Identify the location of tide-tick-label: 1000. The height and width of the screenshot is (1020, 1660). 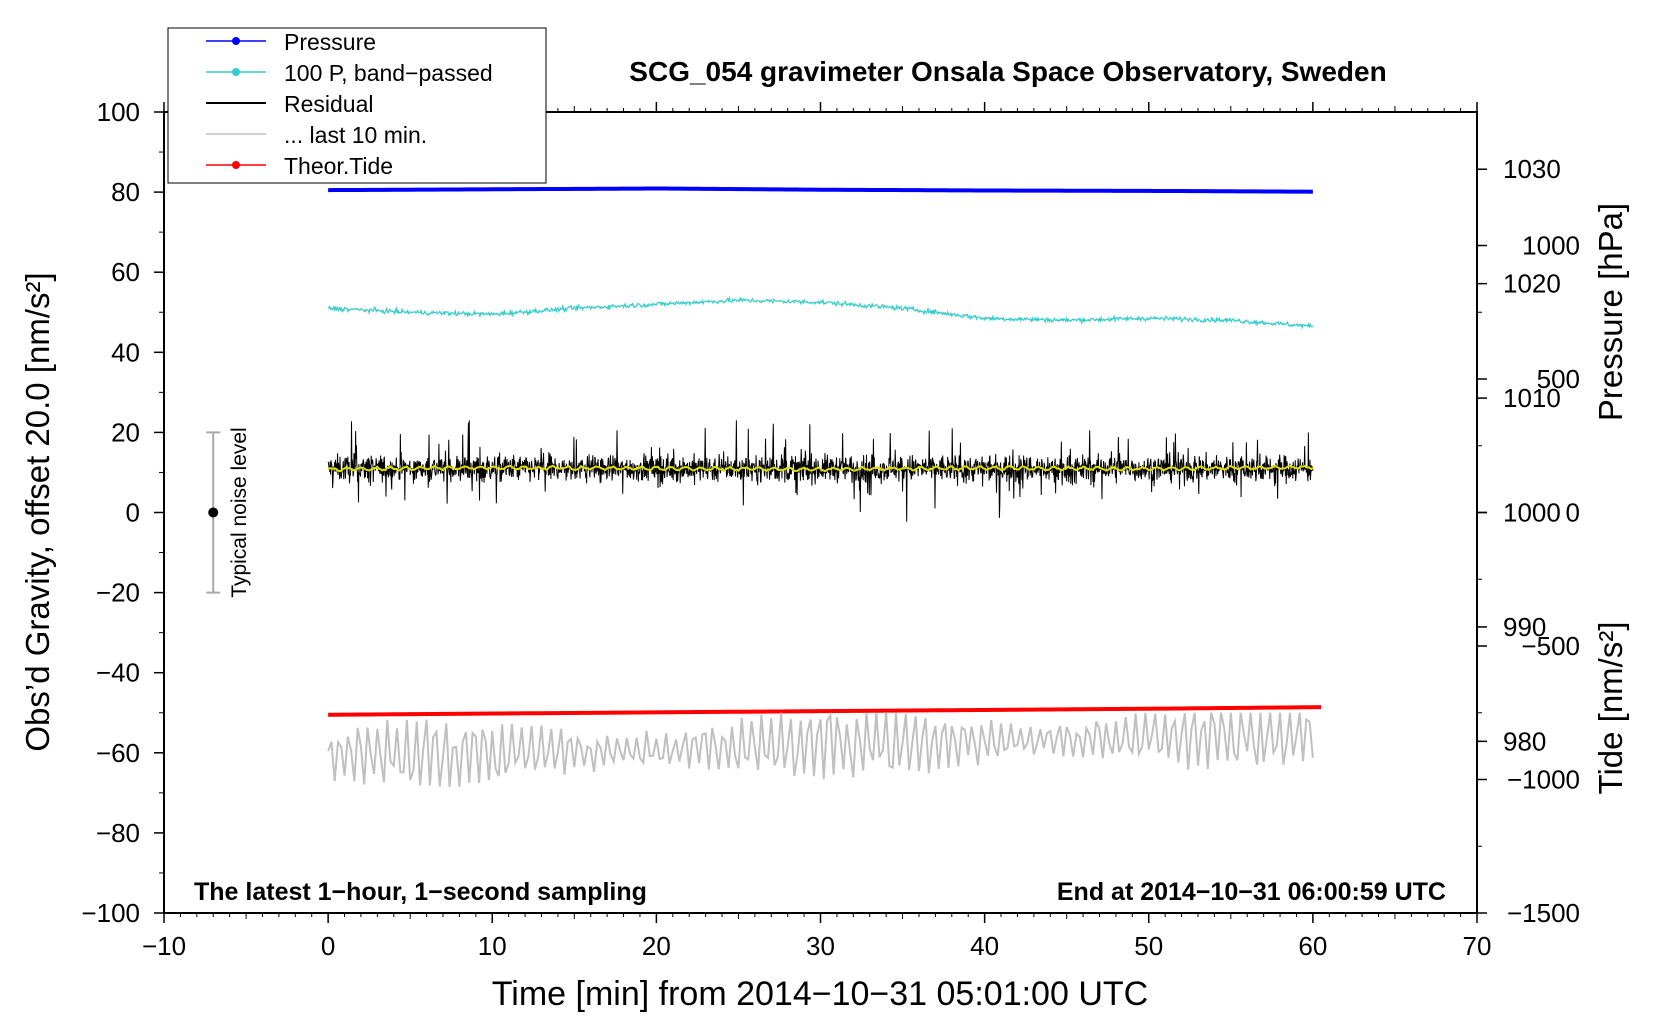
(1551, 246).